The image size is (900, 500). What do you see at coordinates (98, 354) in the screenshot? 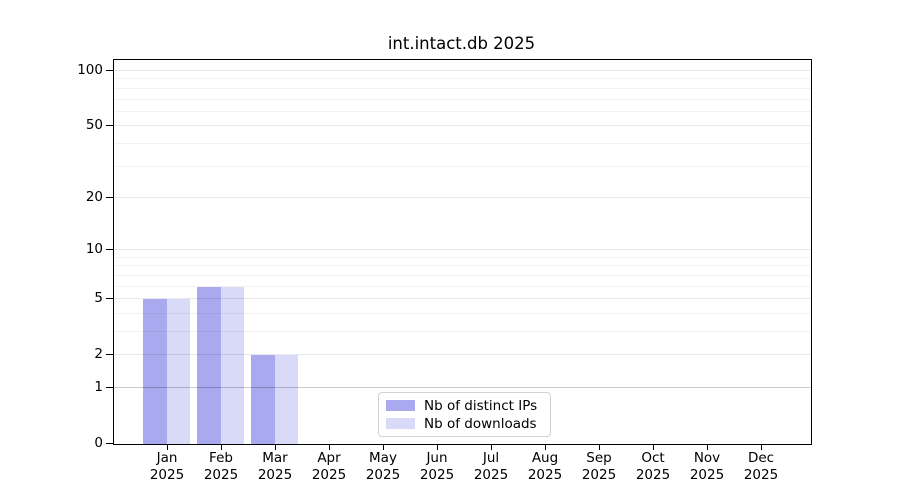
I see `y-tick-label: 2` at bounding box center [98, 354].